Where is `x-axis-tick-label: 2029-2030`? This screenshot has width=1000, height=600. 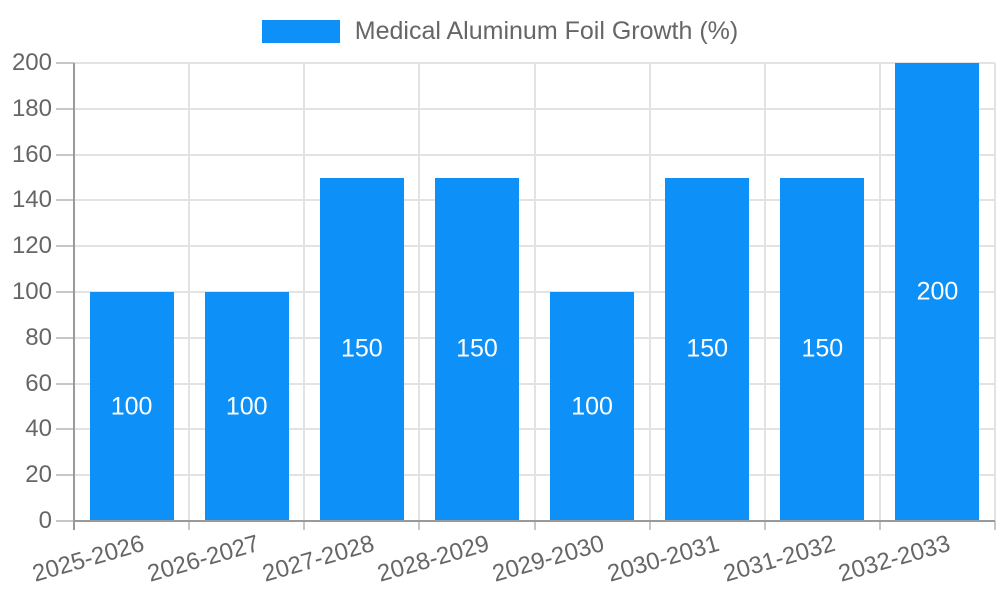 x-axis-tick-label: 2029-2030 is located at coordinates (548, 559).